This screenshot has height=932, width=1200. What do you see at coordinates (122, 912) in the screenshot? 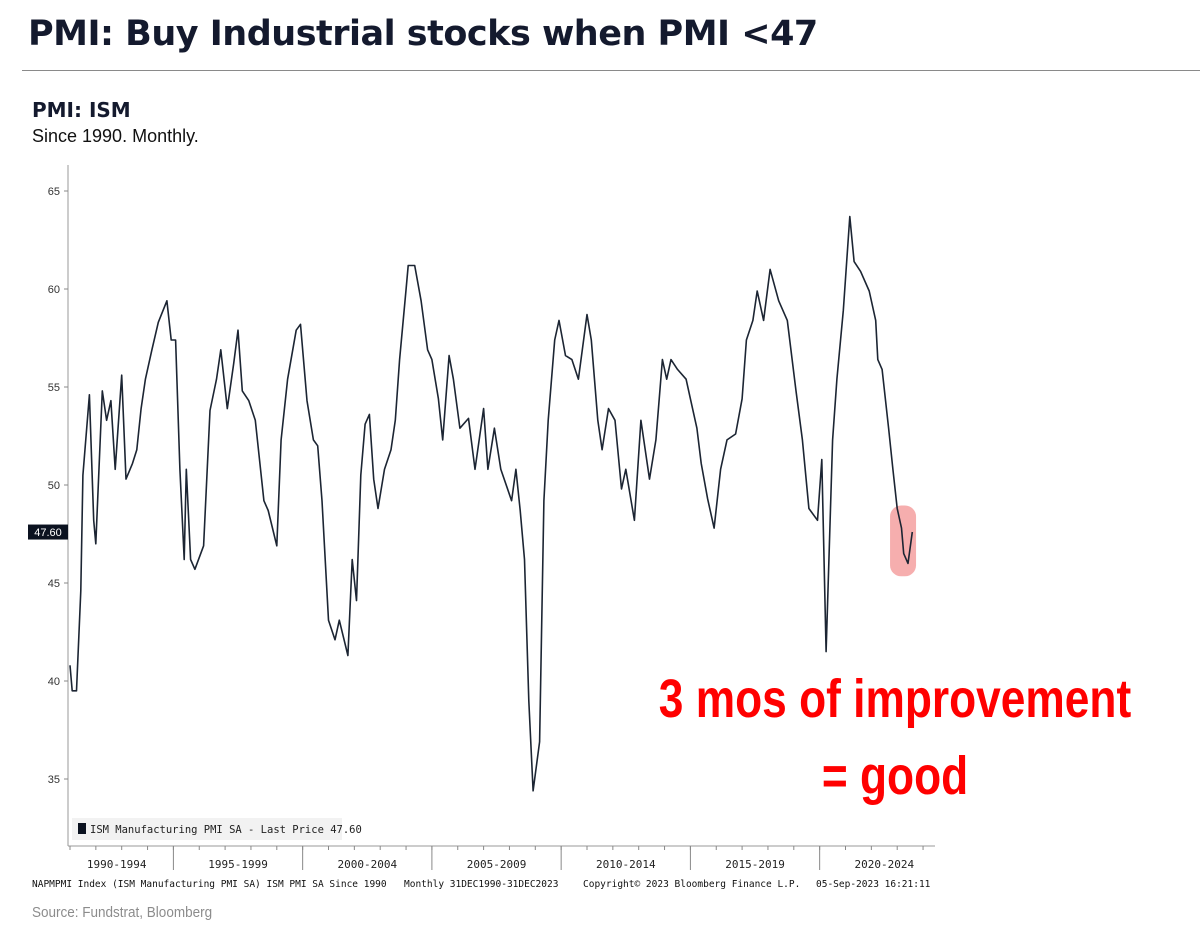
I see `source-note: Source: Fundstrat, Bloomberg` at bounding box center [122, 912].